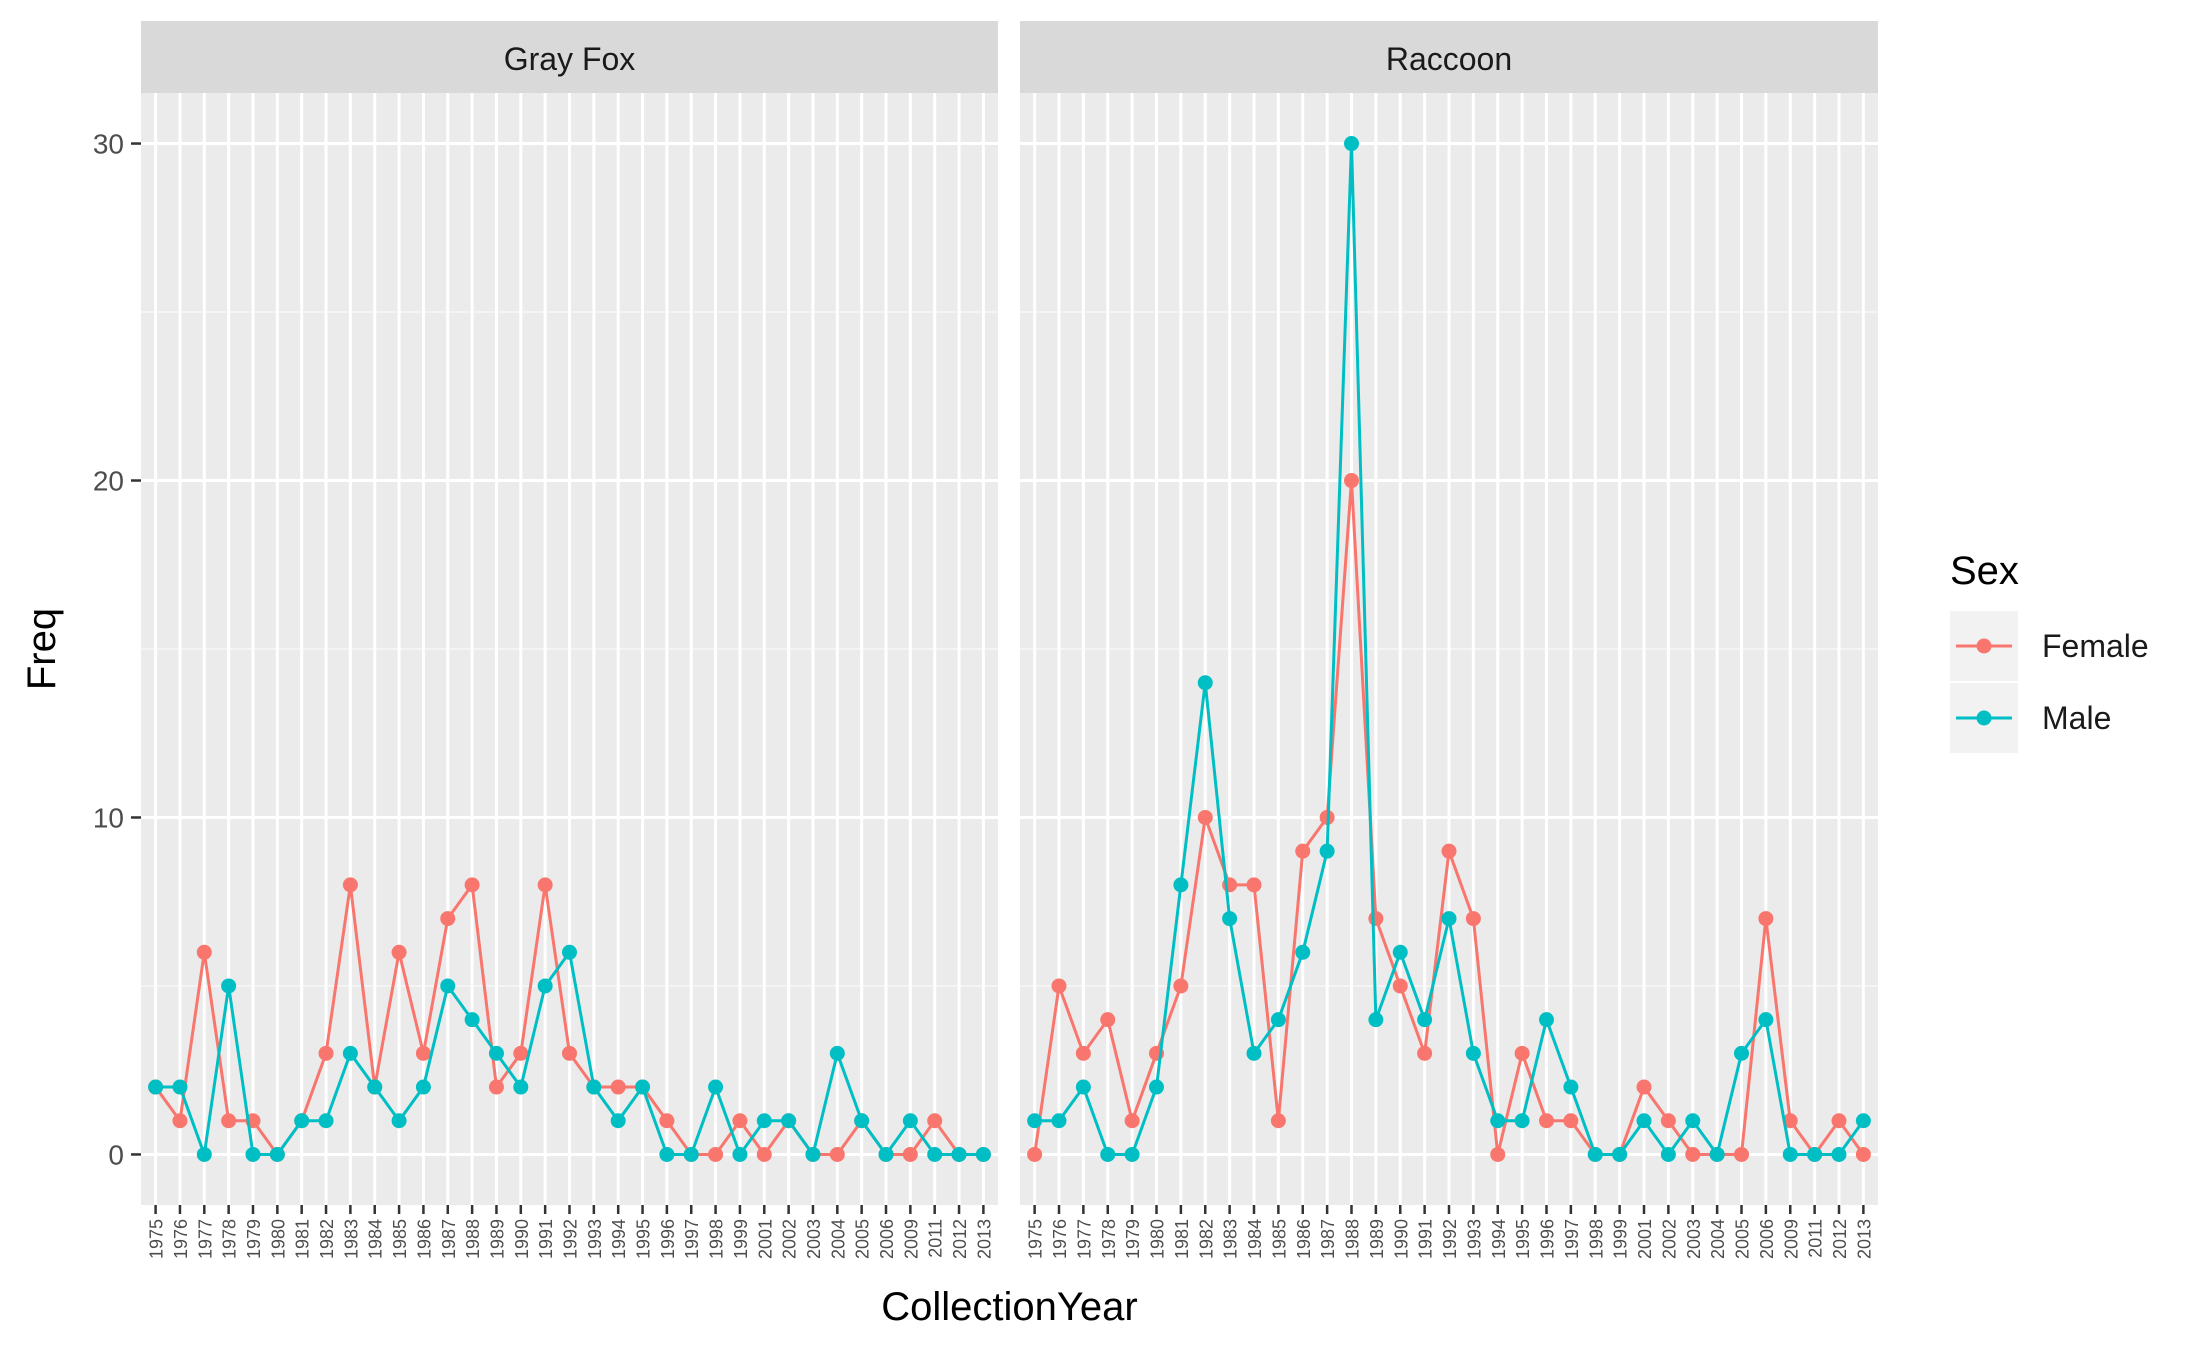 This screenshot has height=1355, width=2187. I want to click on legend-title: Sex, so click(1984, 571).